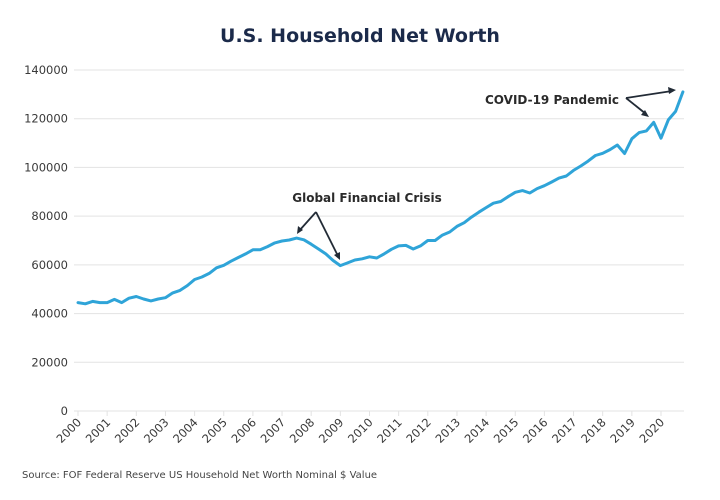 The width and height of the screenshot is (720, 500). I want to click on x-tick-label: 2000, so click(69, 430).